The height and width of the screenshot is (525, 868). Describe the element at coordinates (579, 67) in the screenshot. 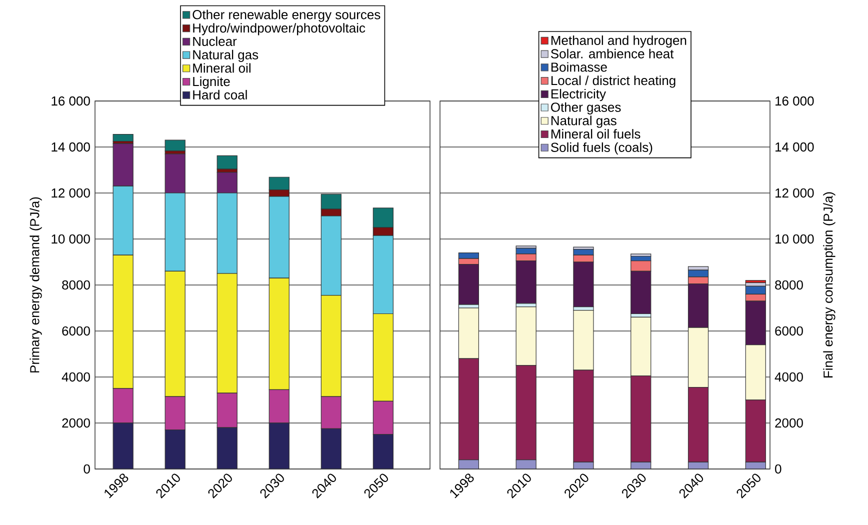

I see `legend-label: Boimasse` at that location.